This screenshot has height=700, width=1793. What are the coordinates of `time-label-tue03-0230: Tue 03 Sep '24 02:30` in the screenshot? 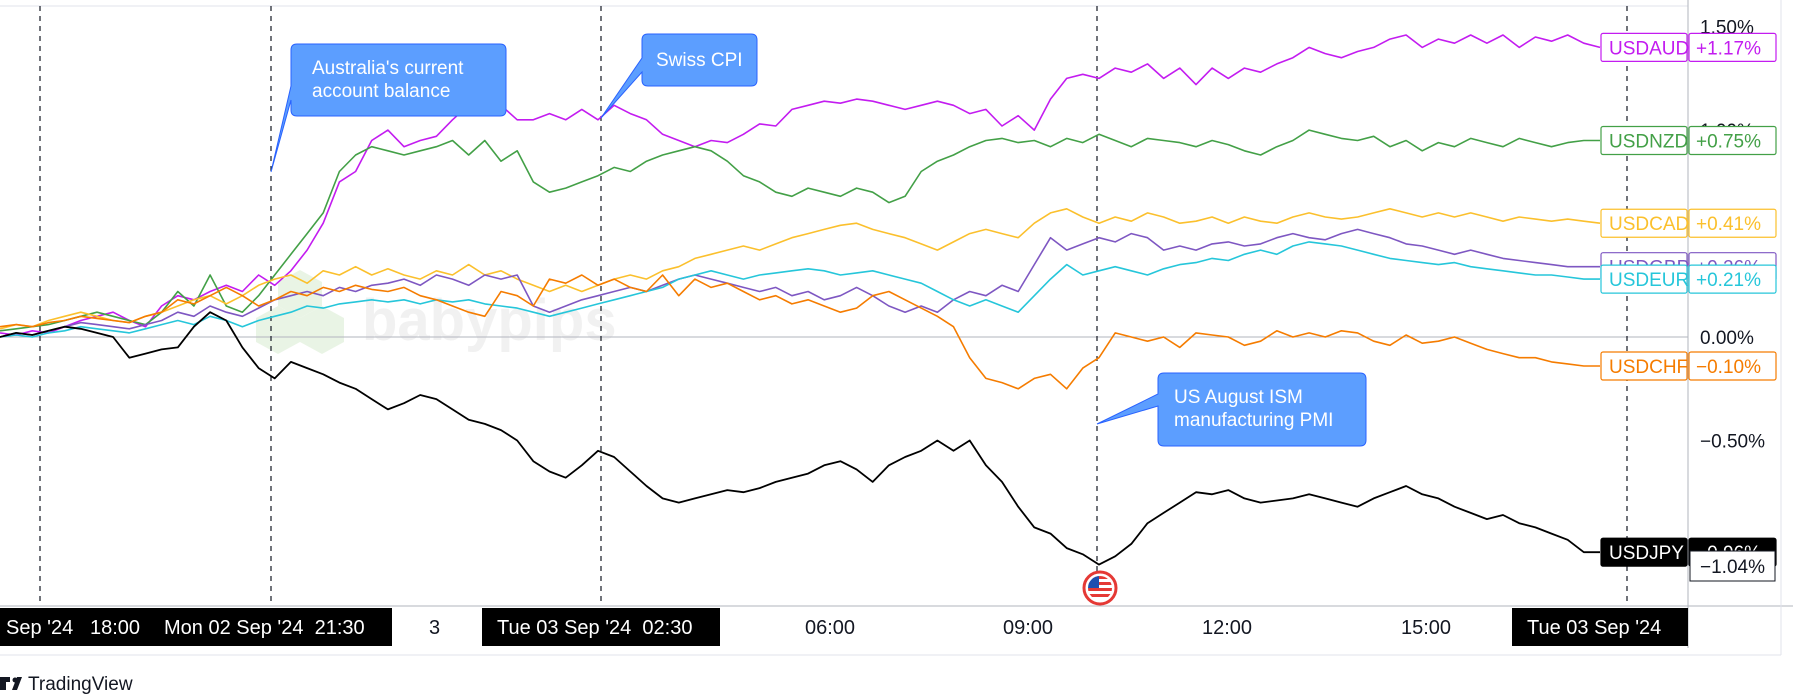 It's located at (594, 628).